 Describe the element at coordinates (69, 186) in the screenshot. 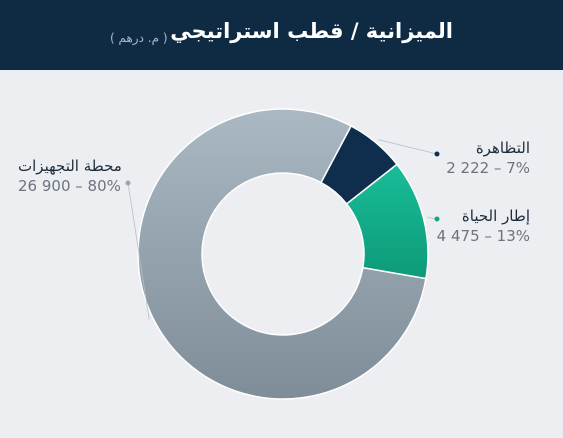

I see `slice-label-equipment-value: 26 900 – 80%` at that location.